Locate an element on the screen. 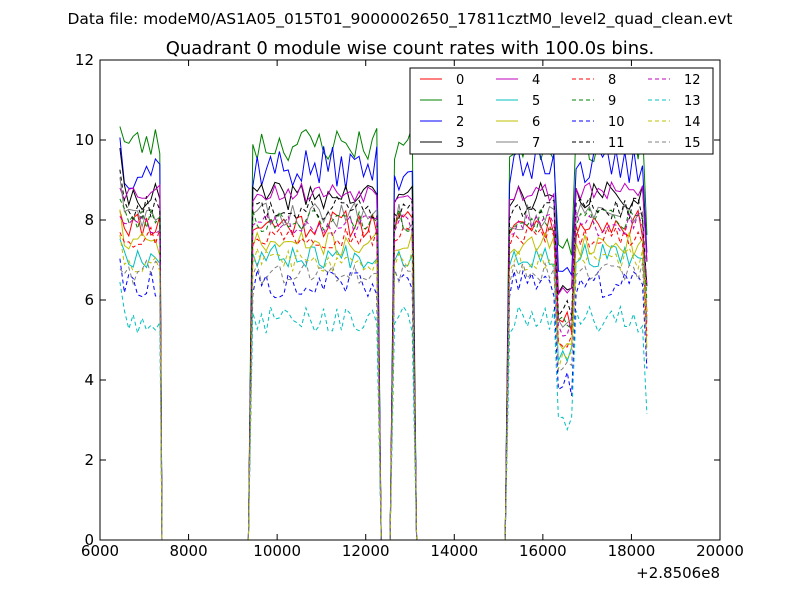  x-tick-label: 10000 is located at coordinates (277, 551).